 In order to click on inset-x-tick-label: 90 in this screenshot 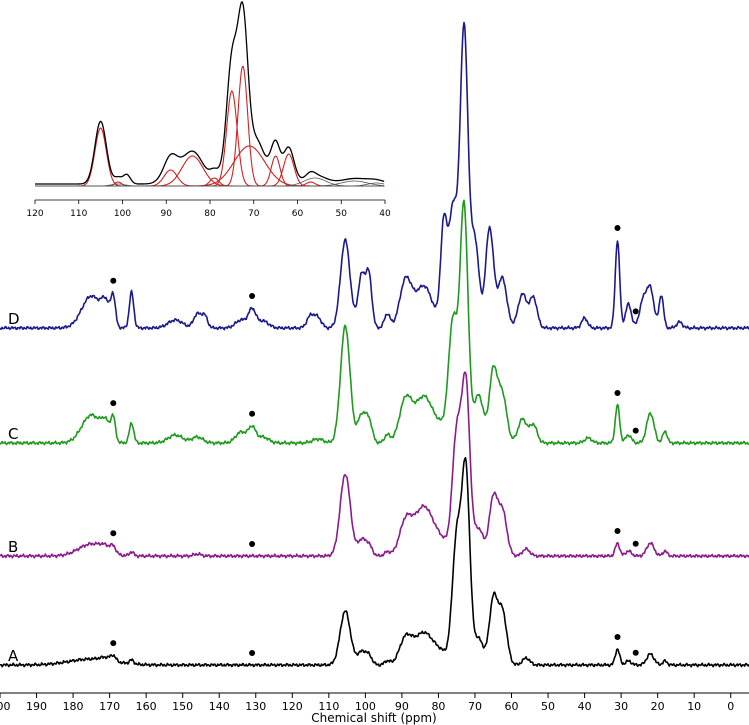, I will do `click(167, 214)`.